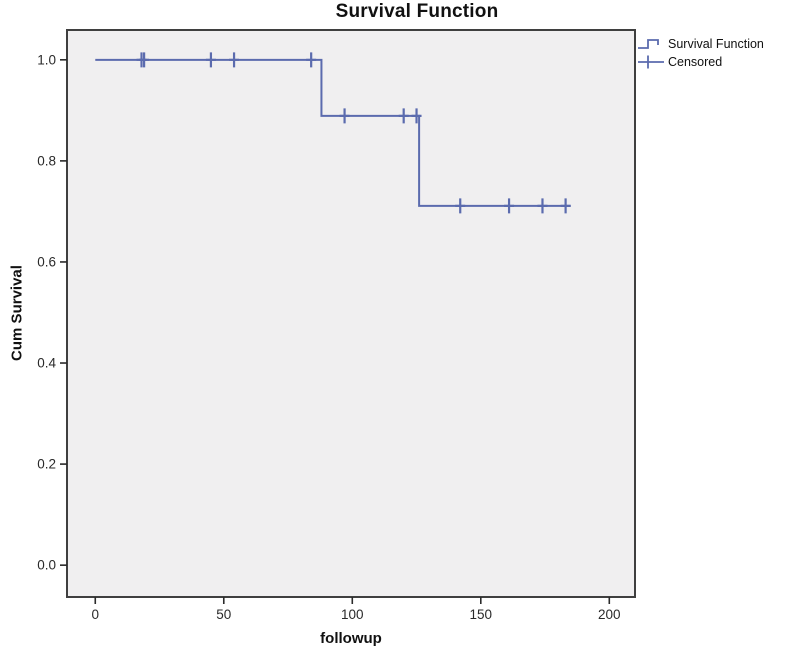  I want to click on survival-step-line, so click(333, 132).